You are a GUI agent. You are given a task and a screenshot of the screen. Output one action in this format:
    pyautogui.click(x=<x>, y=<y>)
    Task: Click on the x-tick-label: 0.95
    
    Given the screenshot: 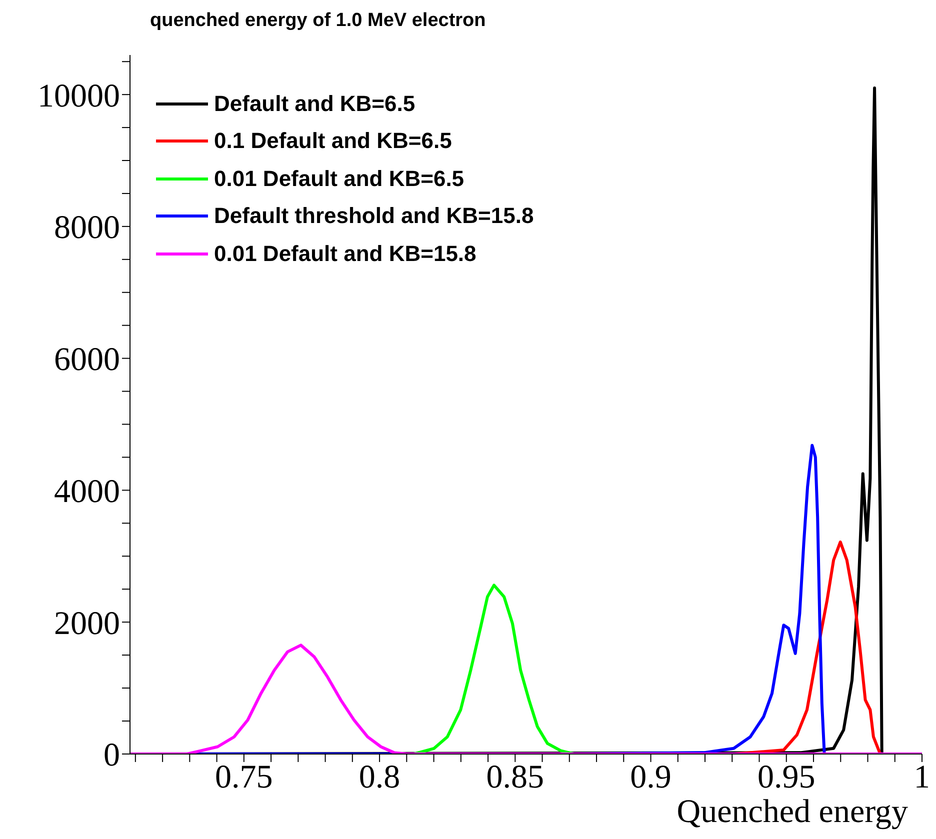 What is the action you would take?
    pyautogui.click(x=787, y=777)
    